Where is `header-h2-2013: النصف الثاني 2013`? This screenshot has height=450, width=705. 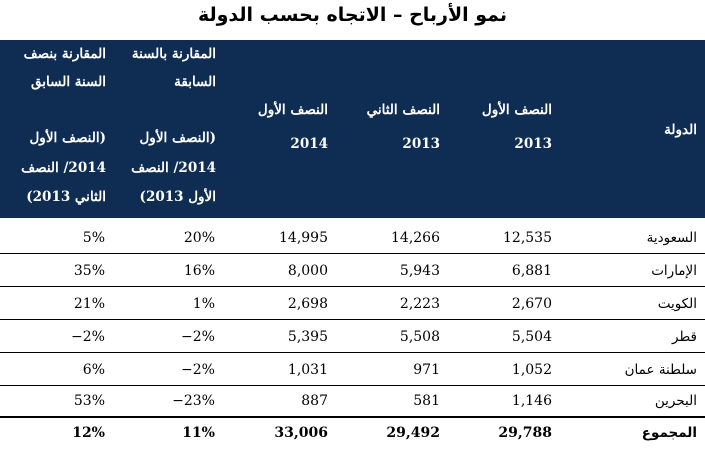 header-h2-2013: النصف الثاني 2013 is located at coordinates (403, 127).